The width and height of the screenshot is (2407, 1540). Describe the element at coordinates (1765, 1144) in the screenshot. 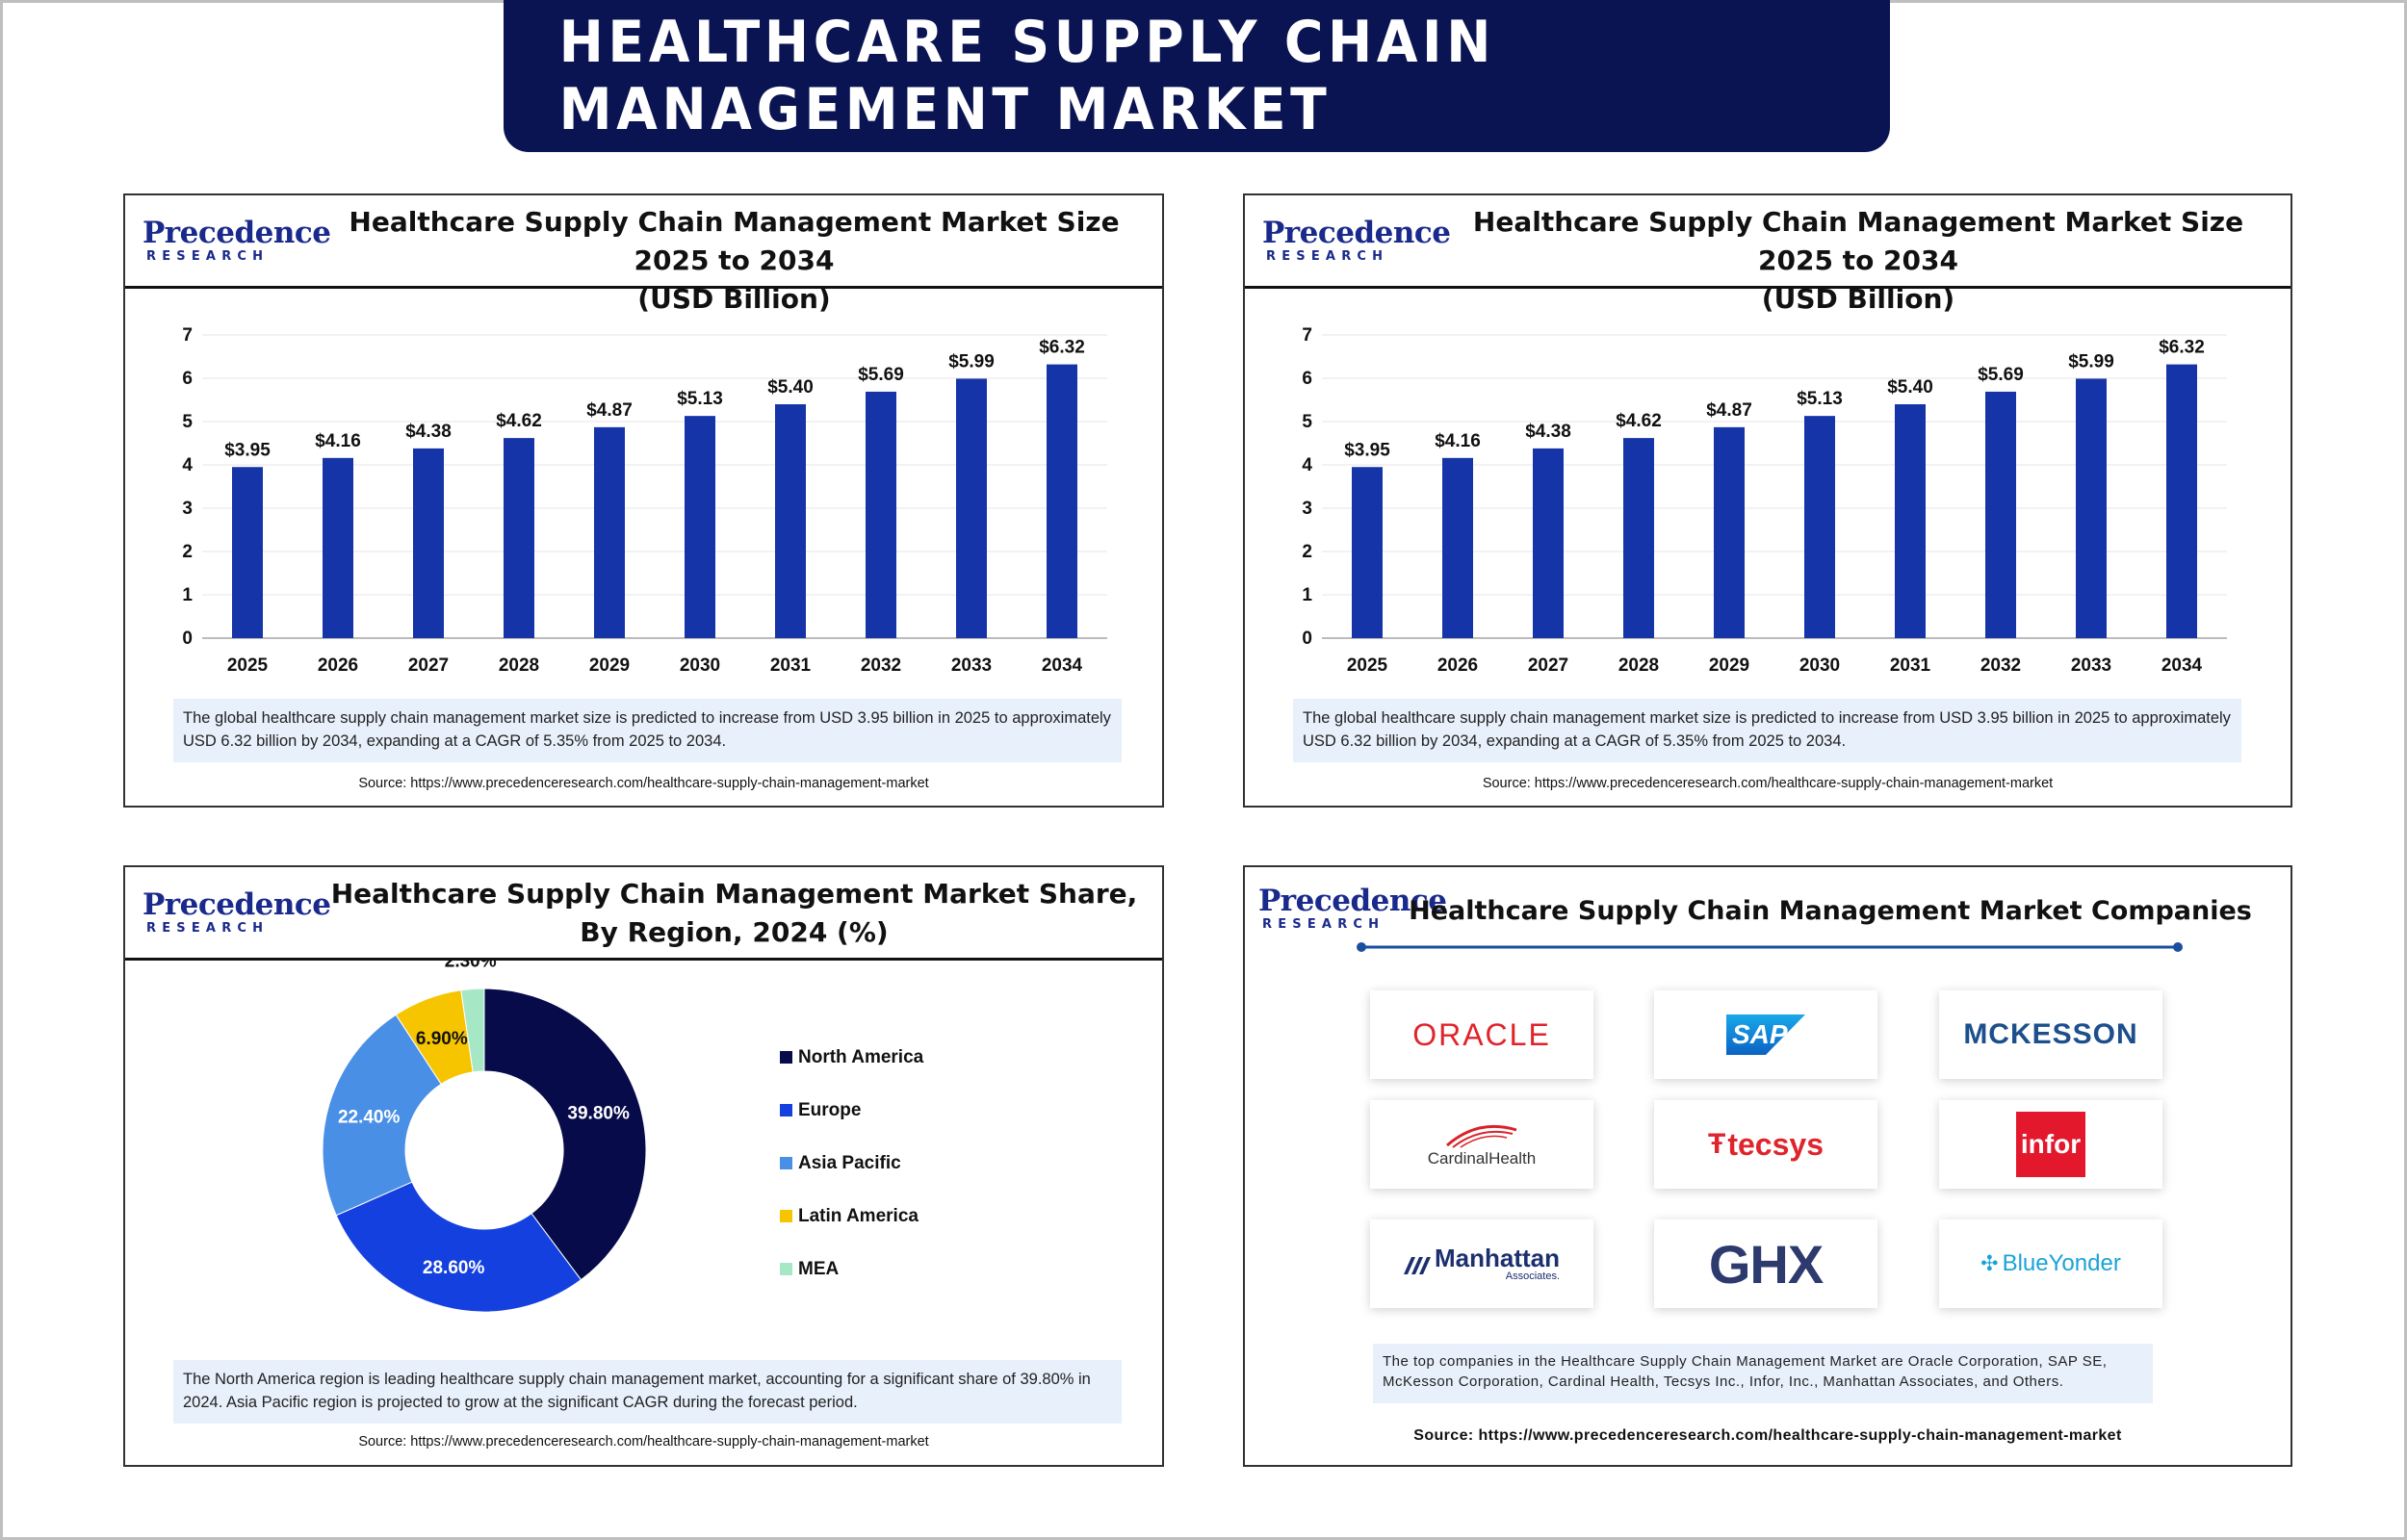

I see `tecsys-logo-card: Ŧ tecsys` at that location.